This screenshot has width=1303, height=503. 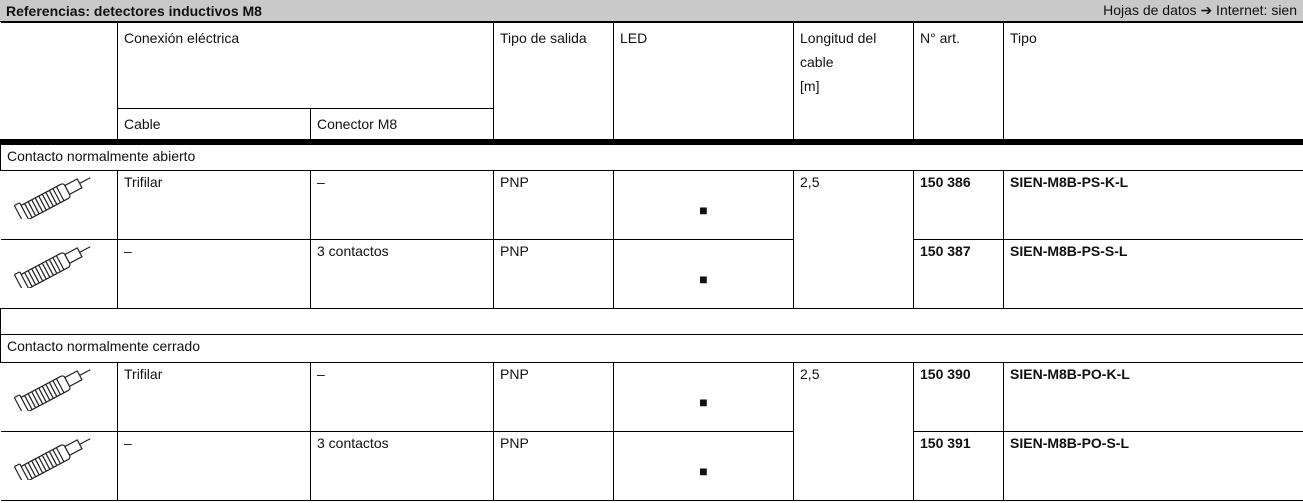 What do you see at coordinates (214, 126) in the screenshot?
I see `col-header: Cable` at bounding box center [214, 126].